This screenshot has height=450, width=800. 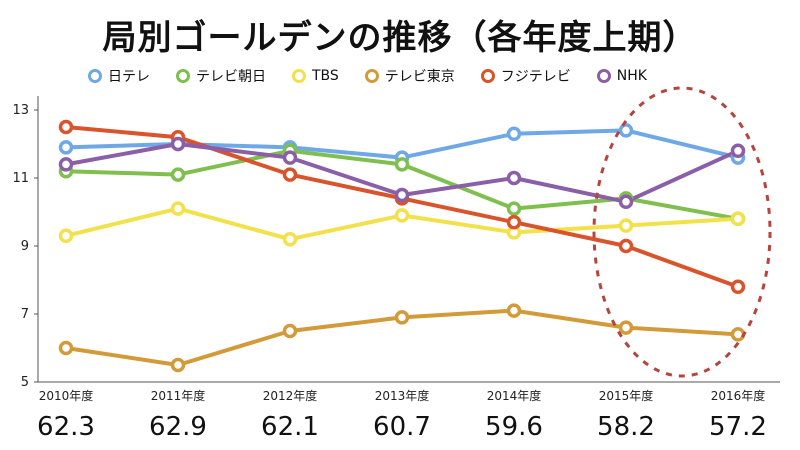 I want to click on y-tick-label: 7, so click(x=25, y=314).